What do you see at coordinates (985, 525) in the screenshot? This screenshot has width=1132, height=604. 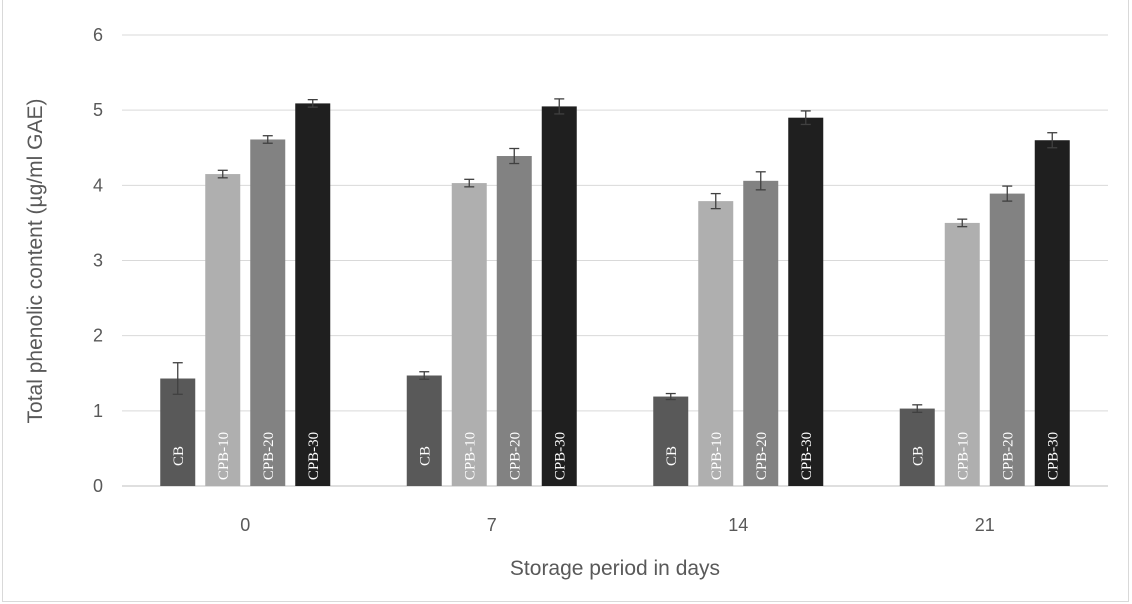 I see `x-tick-label: 21` at bounding box center [985, 525].